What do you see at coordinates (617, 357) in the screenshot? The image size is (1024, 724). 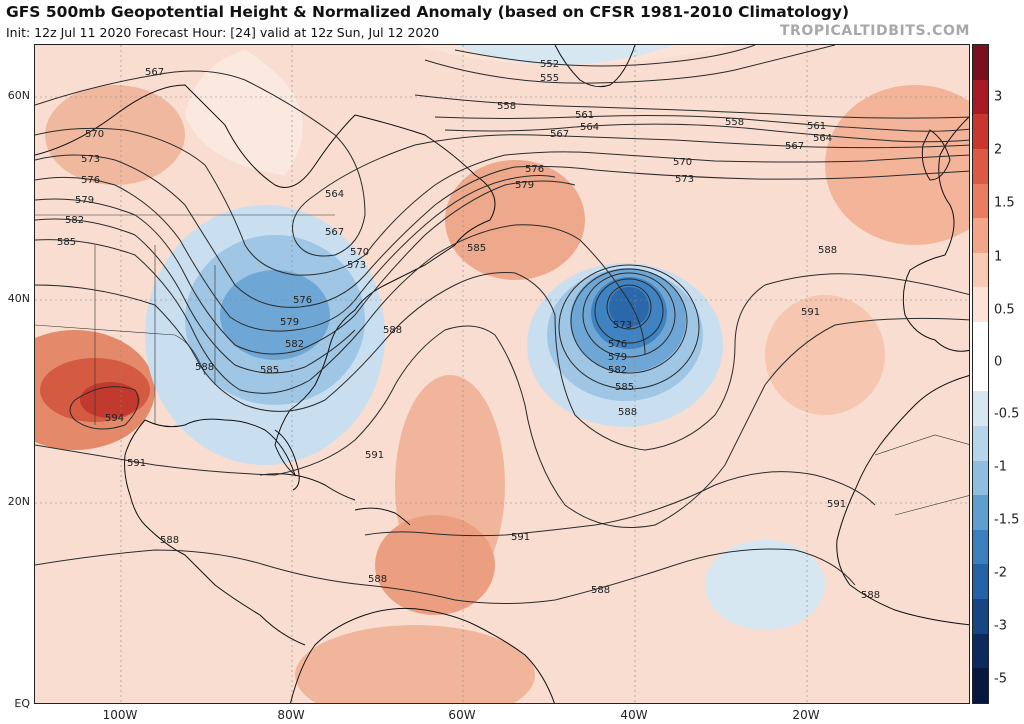 I see `contour-label-579-low: 579` at bounding box center [617, 357].